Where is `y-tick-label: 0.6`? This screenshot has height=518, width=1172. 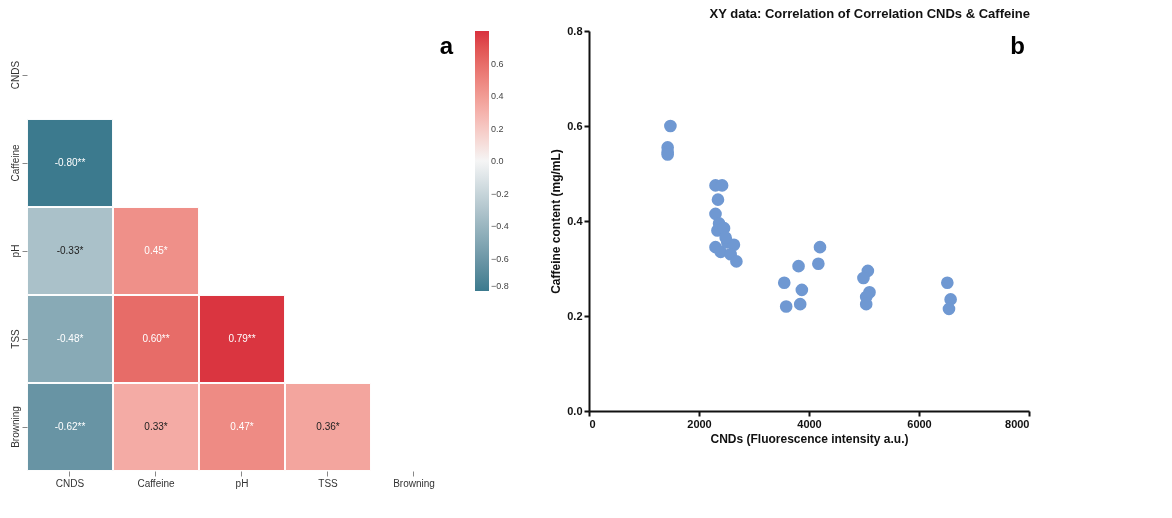 y-tick-label: 0.6 is located at coordinates (575, 125).